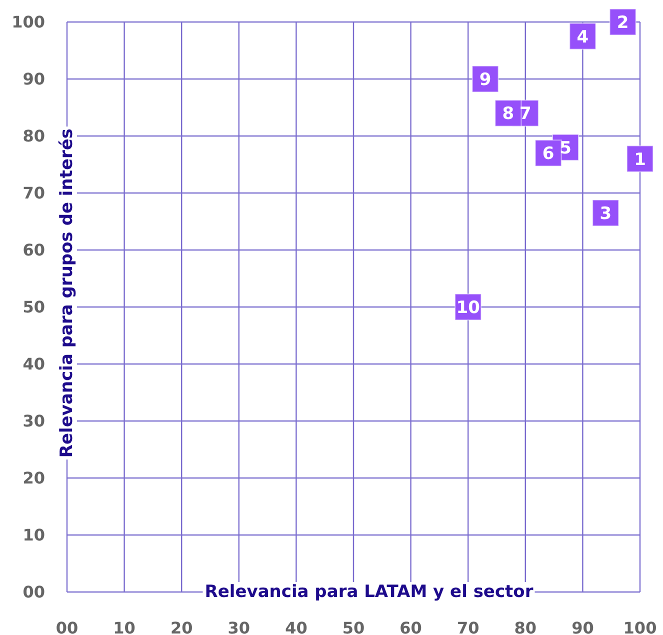 The width and height of the screenshot is (663, 635). What do you see at coordinates (369, 592) in the screenshot?
I see `x-axis-title: Relevancia para LATAM y el sector` at bounding box center [369, 592].